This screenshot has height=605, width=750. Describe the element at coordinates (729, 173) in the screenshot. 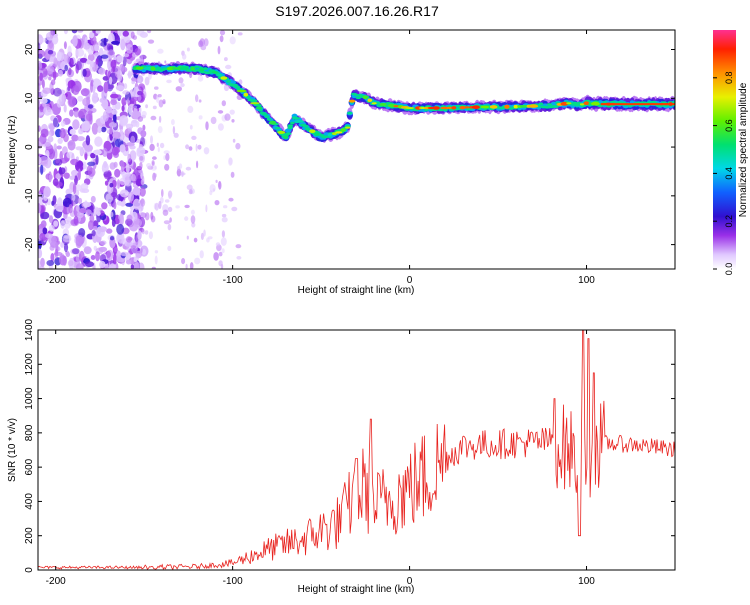

I see `colorbar-tick-label: 0.4` at that location.